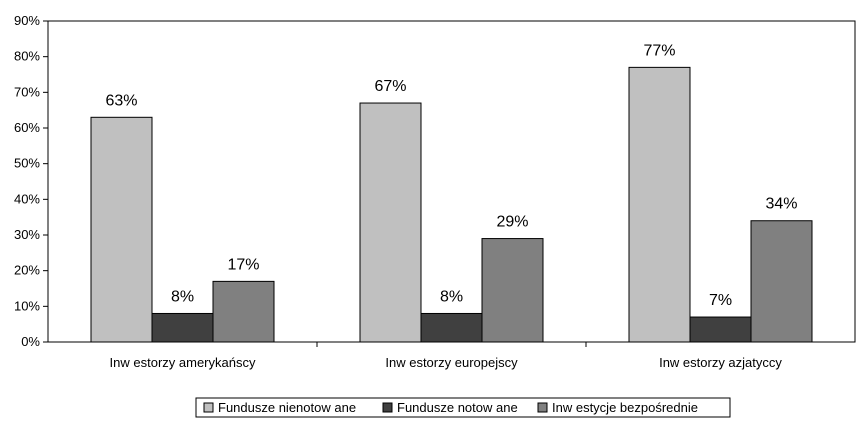  I want to click on legend-label: Fundusze notow ane, so click(457, 407).